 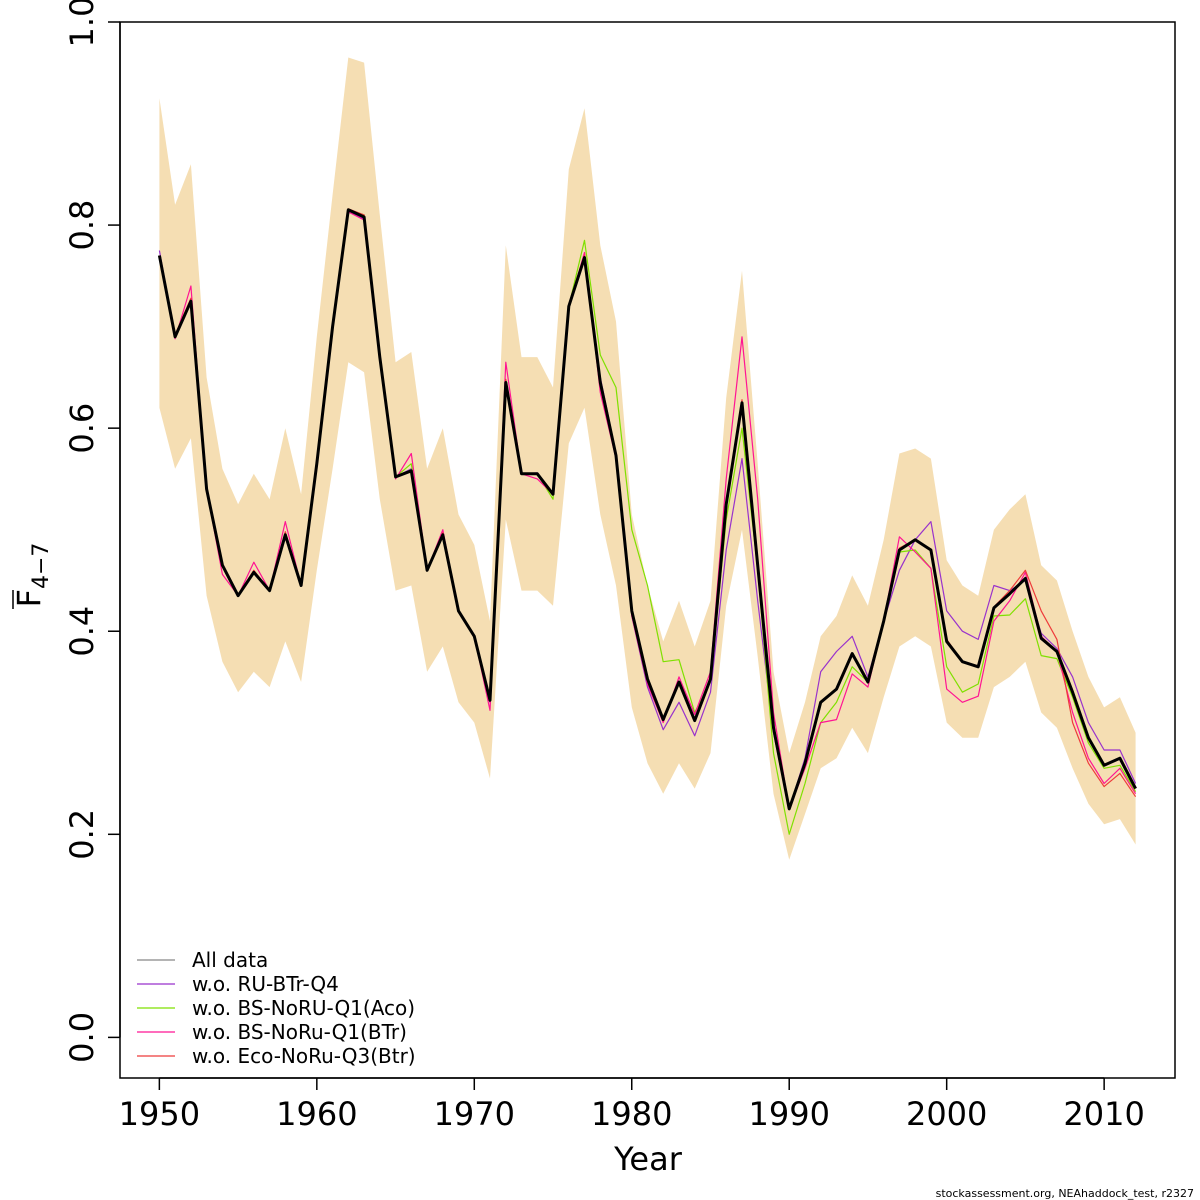 I want to click on x-tick-label: 2010, so click(x=1103, y=1114).